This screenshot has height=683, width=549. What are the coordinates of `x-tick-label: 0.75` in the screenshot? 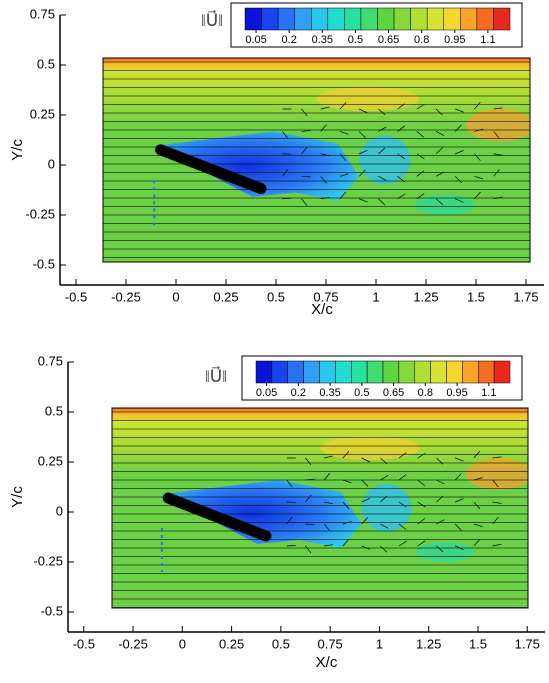 It's located at (329, 643).